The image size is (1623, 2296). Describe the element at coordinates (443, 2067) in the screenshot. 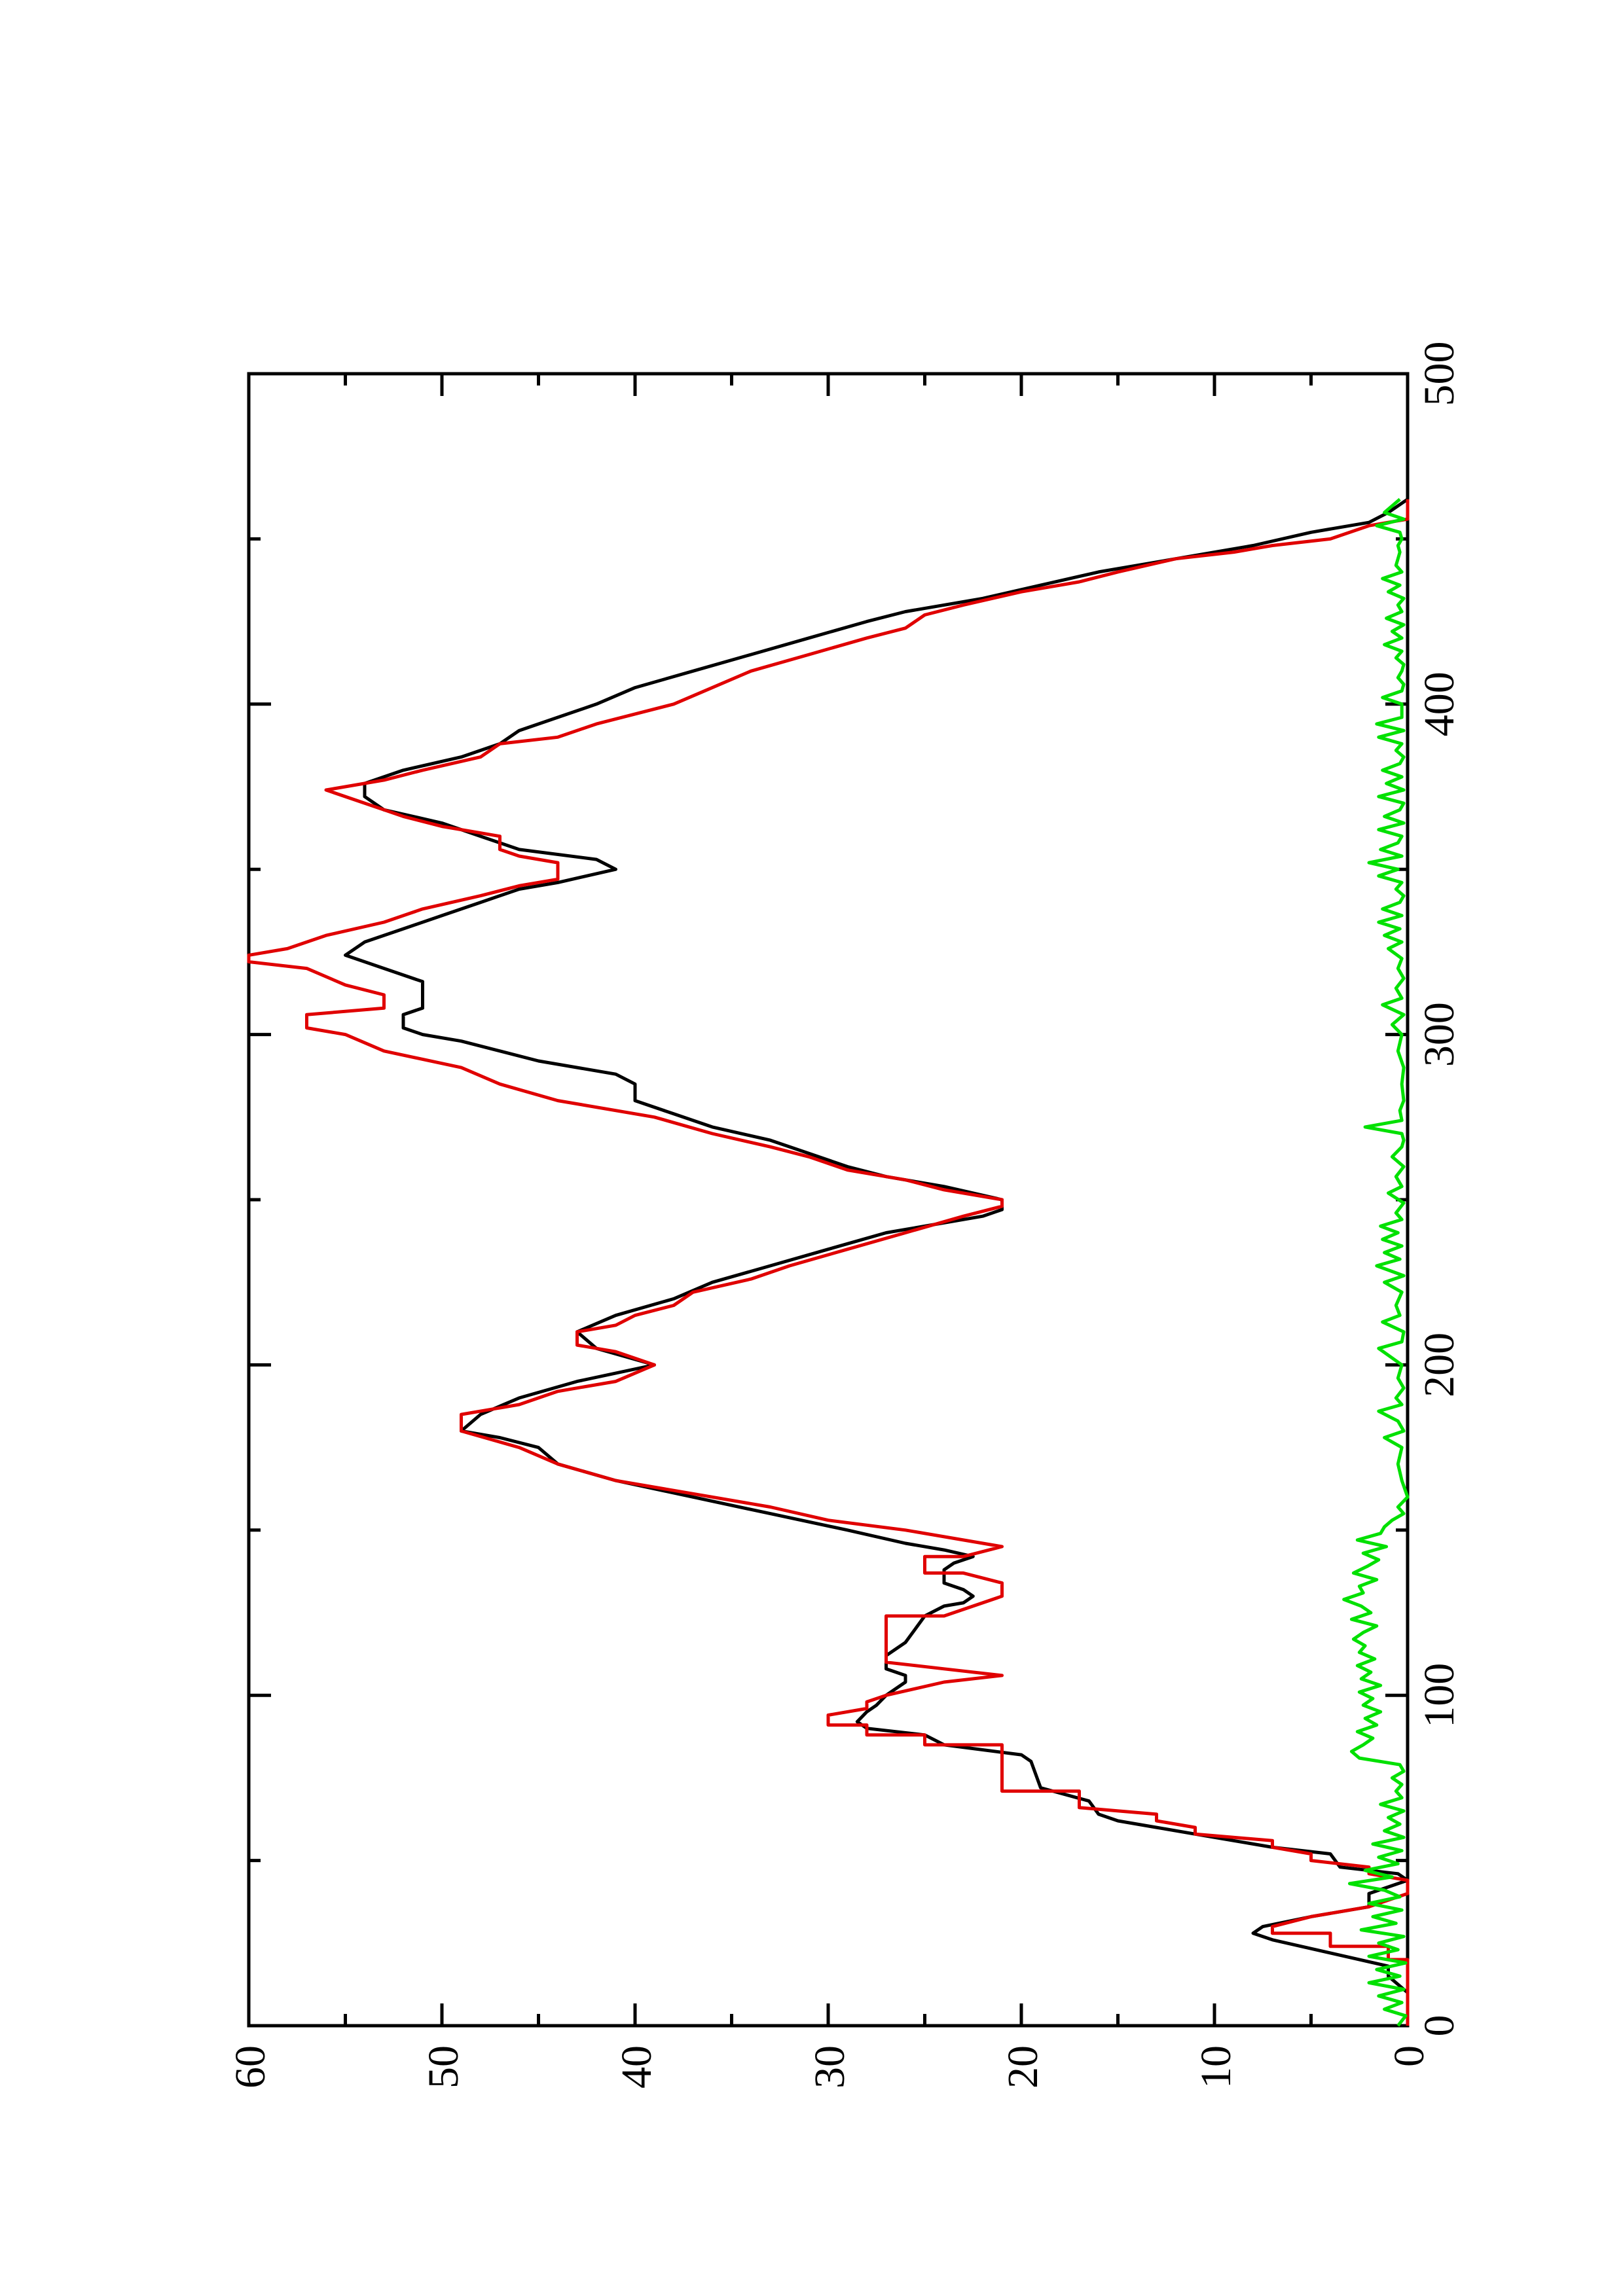

I see `y-tick-label: 50` at that location.